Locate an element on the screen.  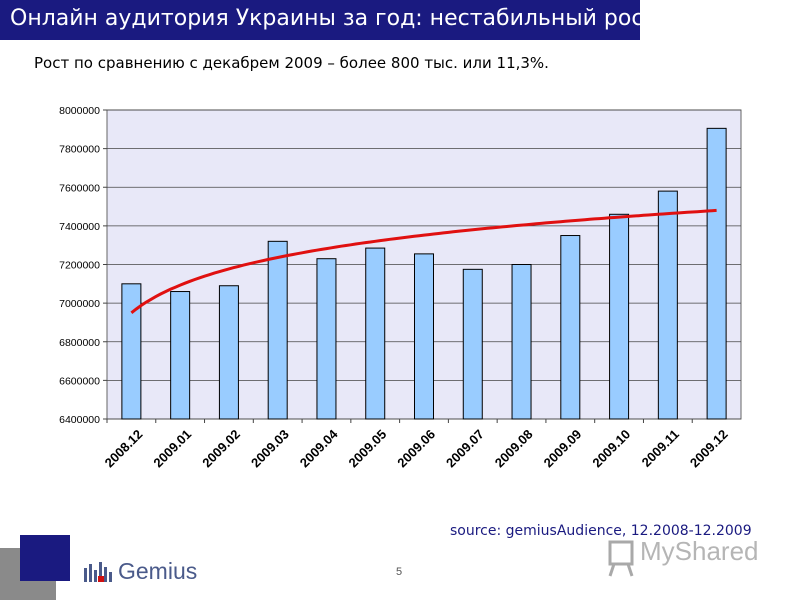
y-tick-label: 6600000 is located at coordinates (79, 381).